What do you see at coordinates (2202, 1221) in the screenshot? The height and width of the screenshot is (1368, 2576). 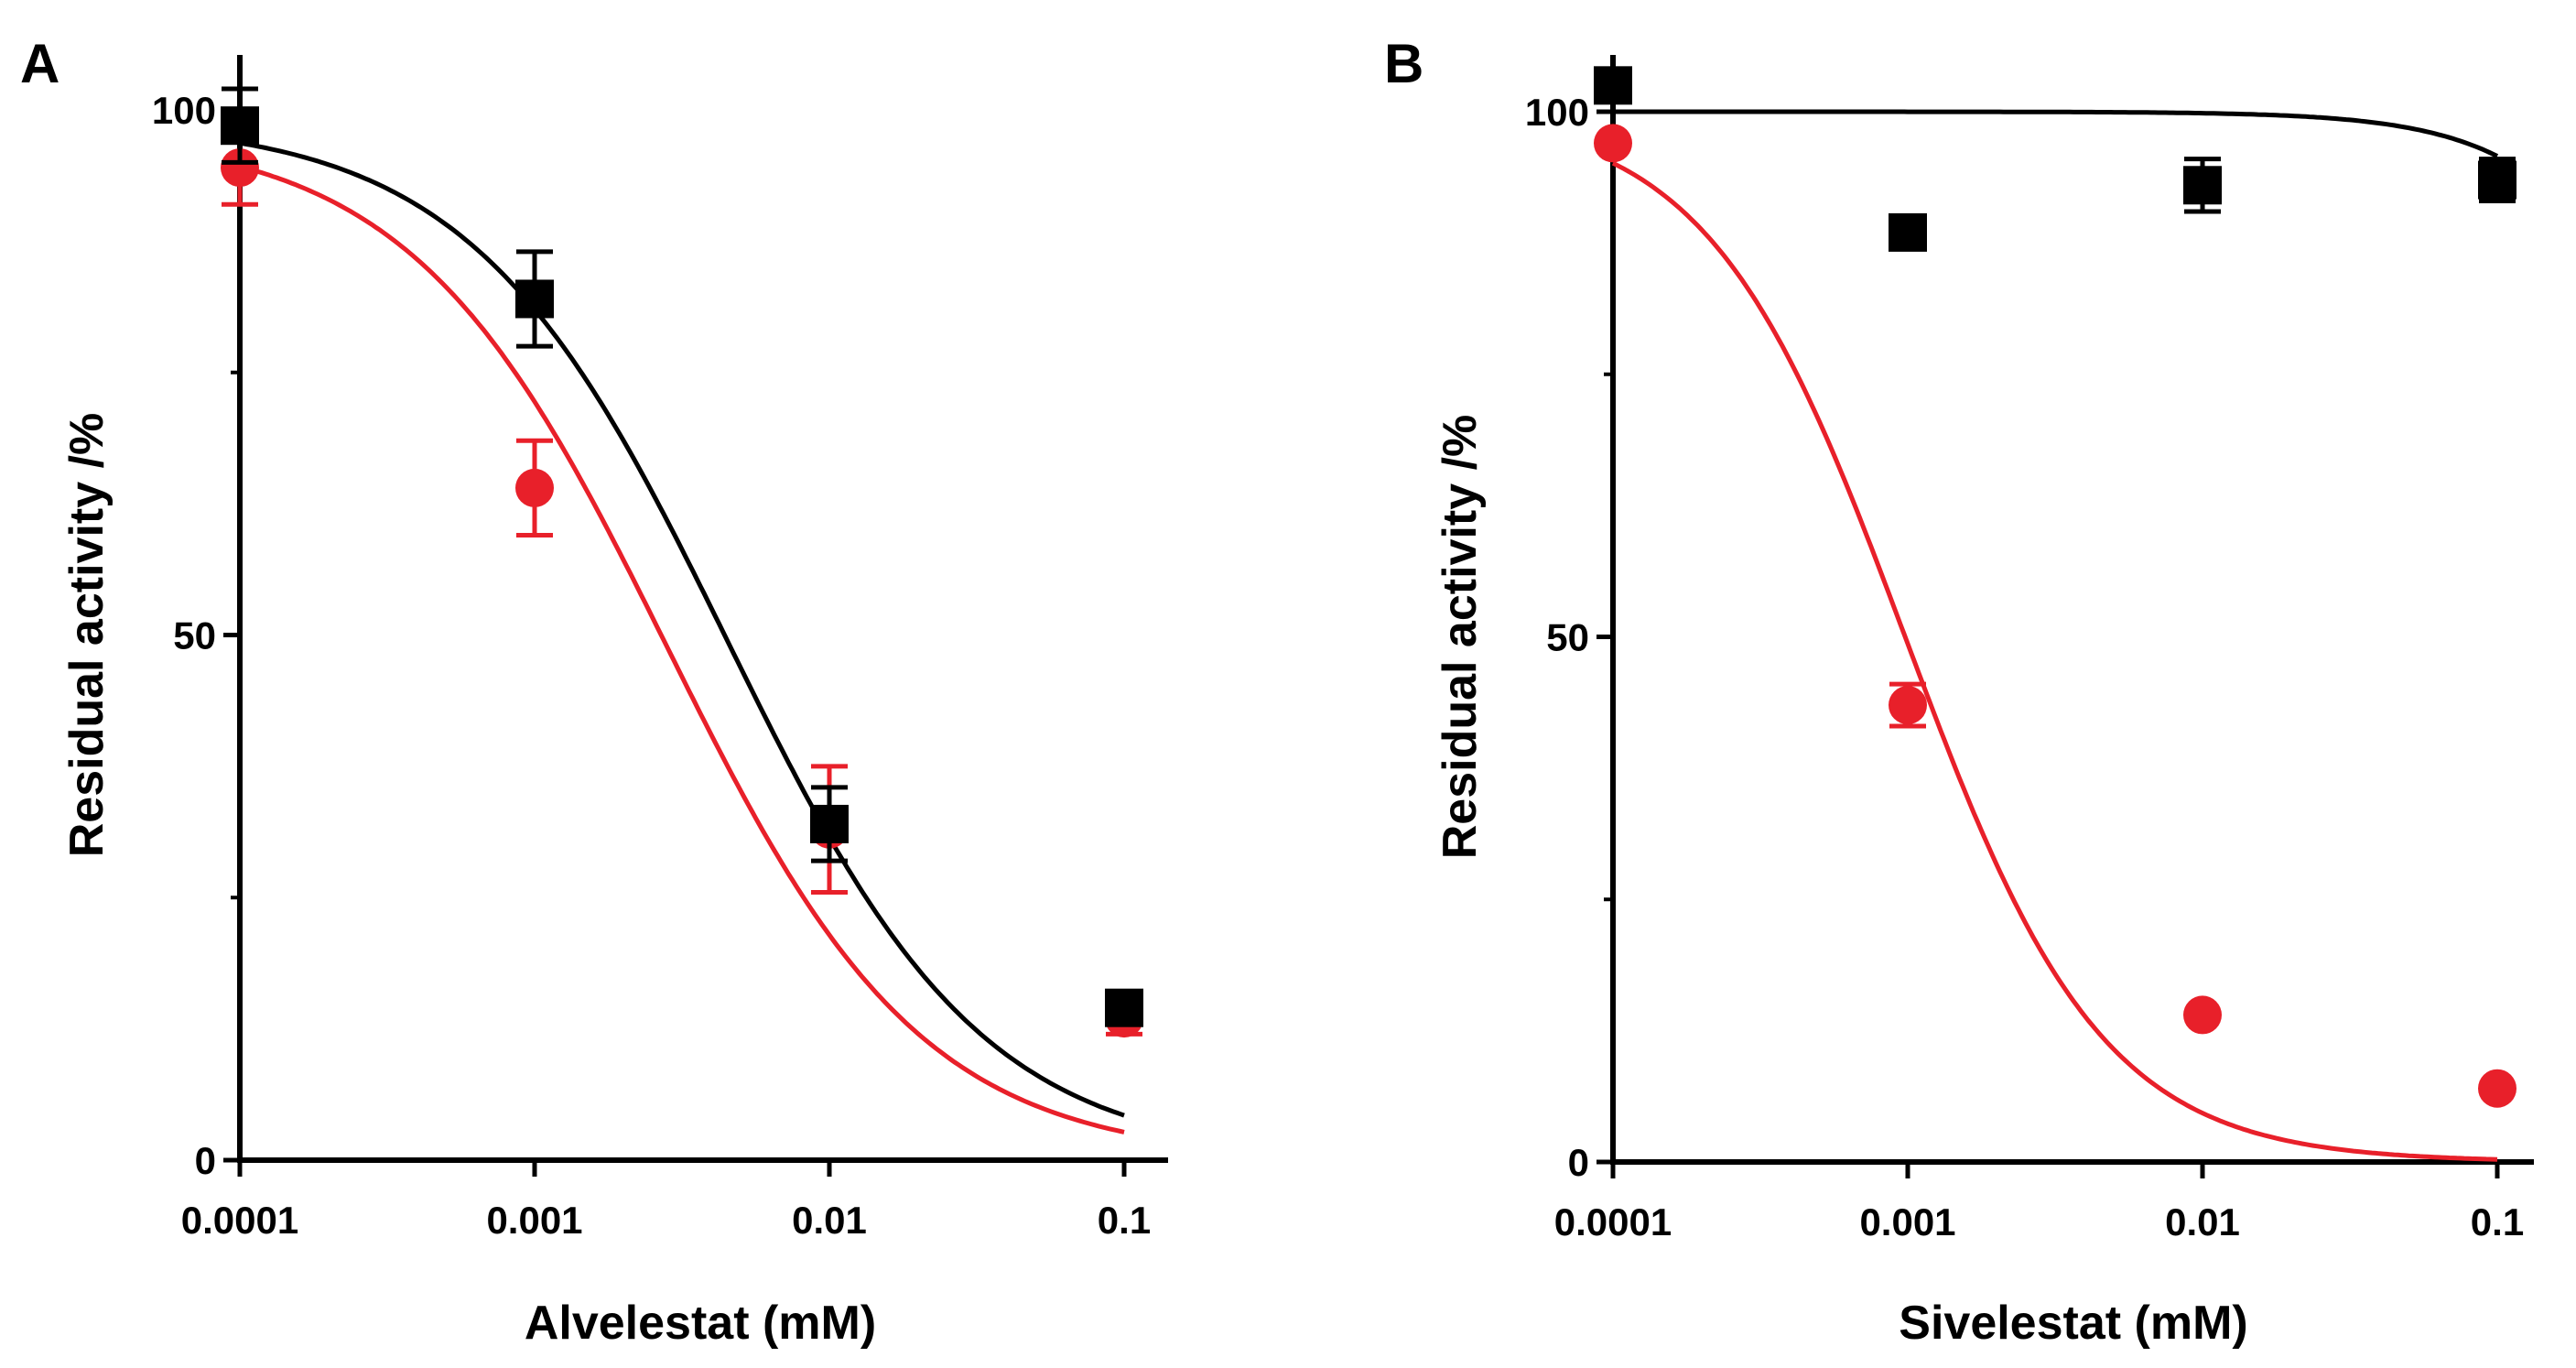 I see `x-tick-label-b: 0.01` at bounding box center [2202, 1221].